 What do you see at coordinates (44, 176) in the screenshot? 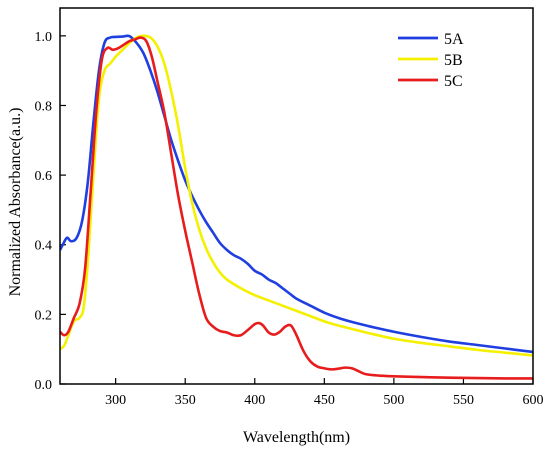
I see `y-tick-label-0.6: 0.6` at bounding box center [44, 176].